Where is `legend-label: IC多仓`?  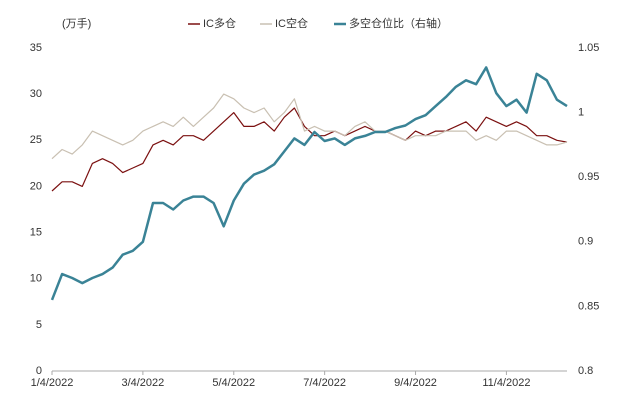
legend-label: IC多仓 is located at coordinates (219, 23).